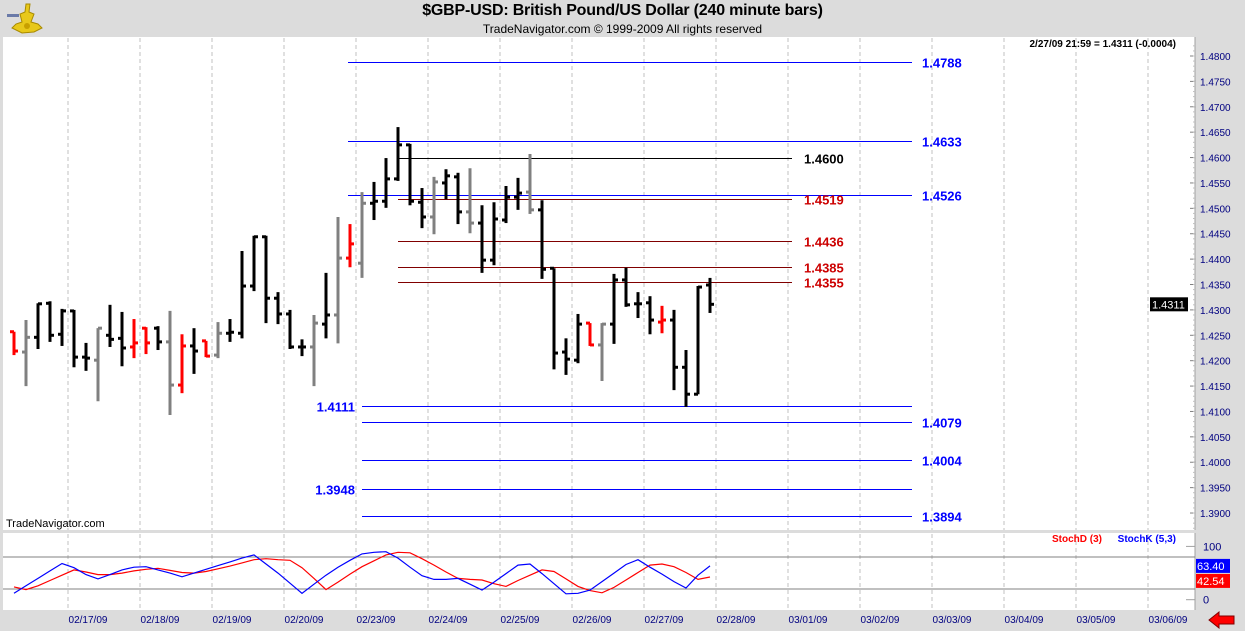  I want to click on y-tick-label: 1.4700, so click(1215, 108).